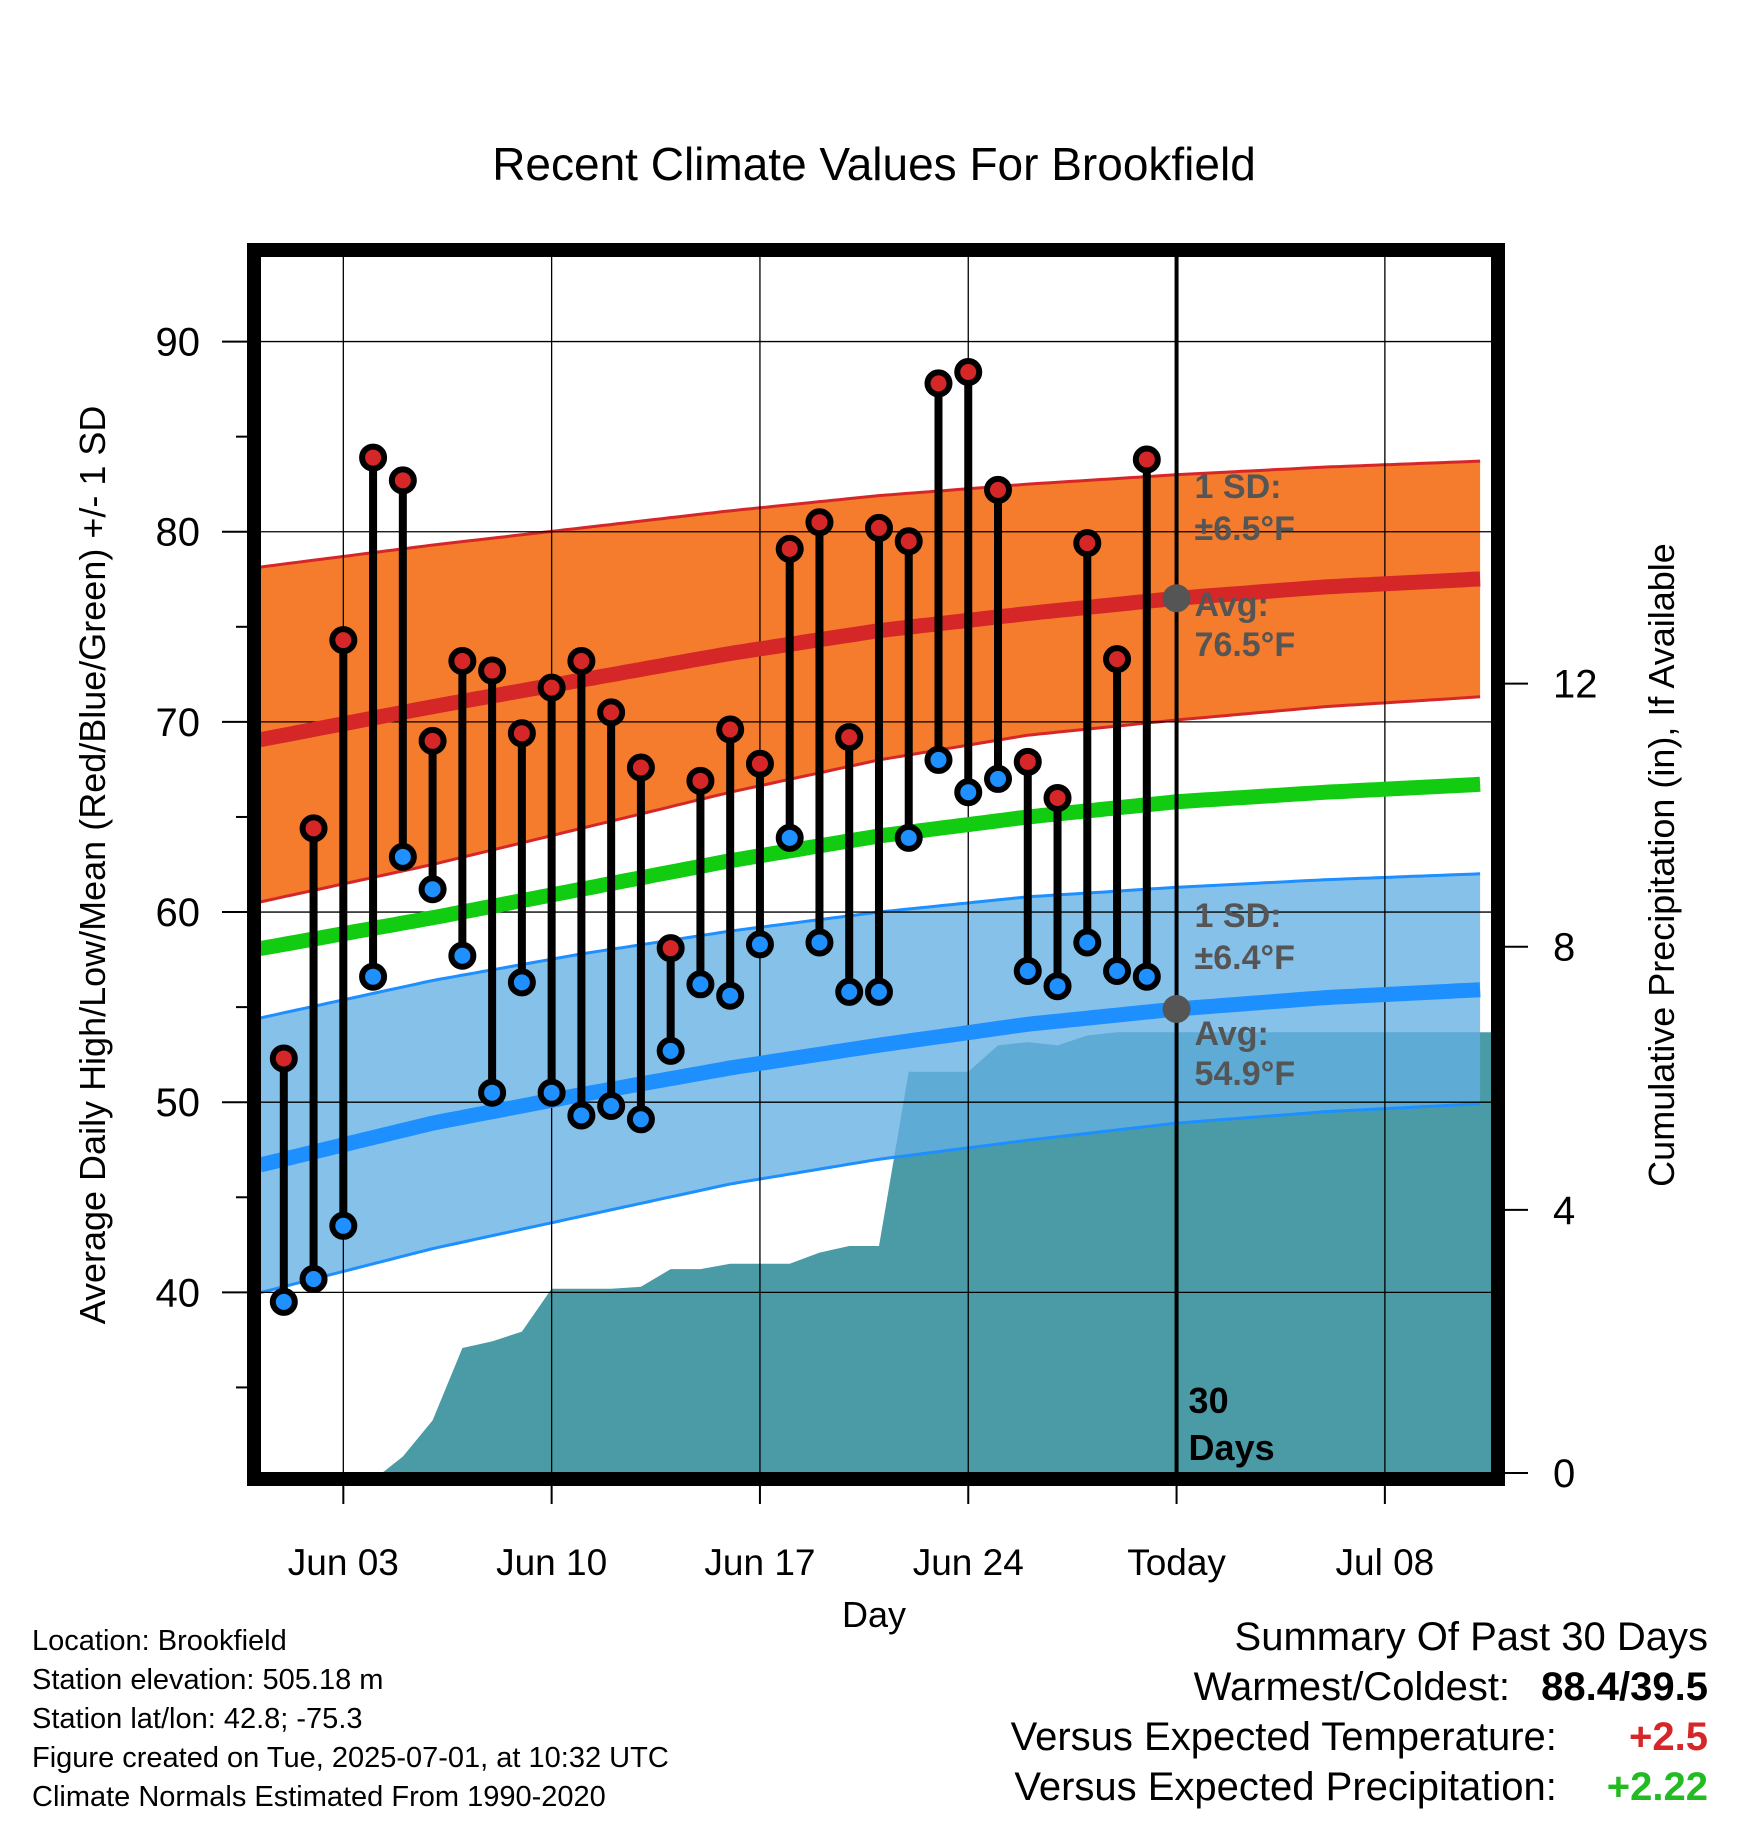 This screenshot has width=1748, height=1828. What do you see at coordinates (1176, 1009) in the screenshot?
I see `today-low-avg-marker` at bounding box center [1176, 1009].